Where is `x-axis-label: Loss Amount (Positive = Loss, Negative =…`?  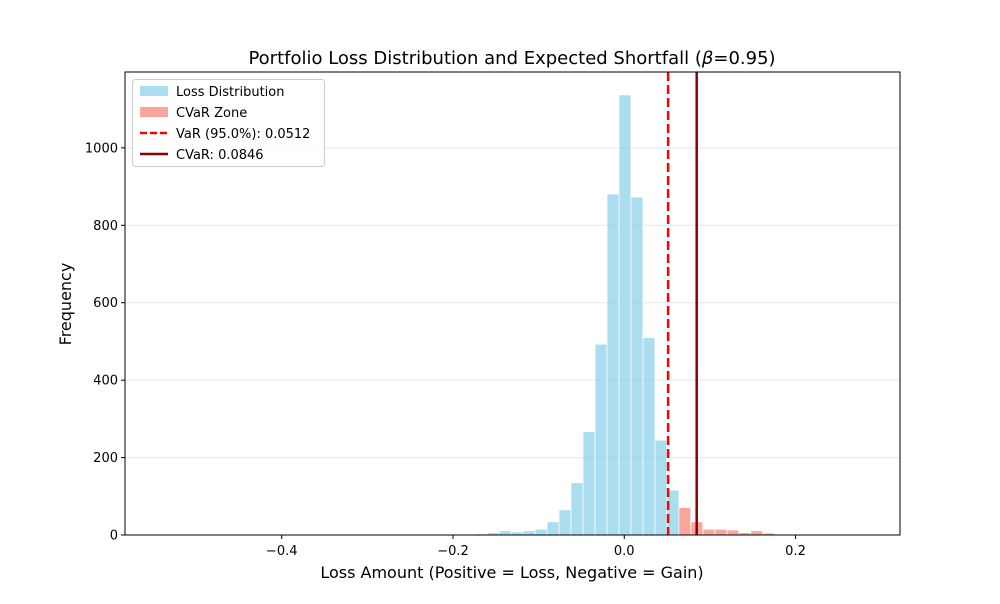
x-axis-label: Loss Amount (Positive = Loss, Negative =… is located at coordinates (511, 572).